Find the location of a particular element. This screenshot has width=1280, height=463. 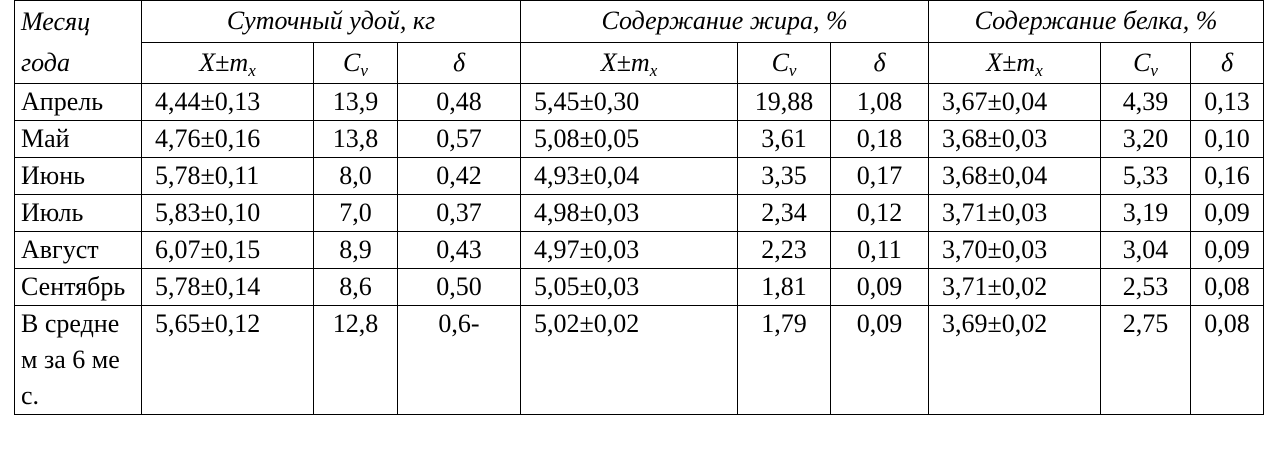

cell: 5,08±0,05 is located at coordinates (629, 139).